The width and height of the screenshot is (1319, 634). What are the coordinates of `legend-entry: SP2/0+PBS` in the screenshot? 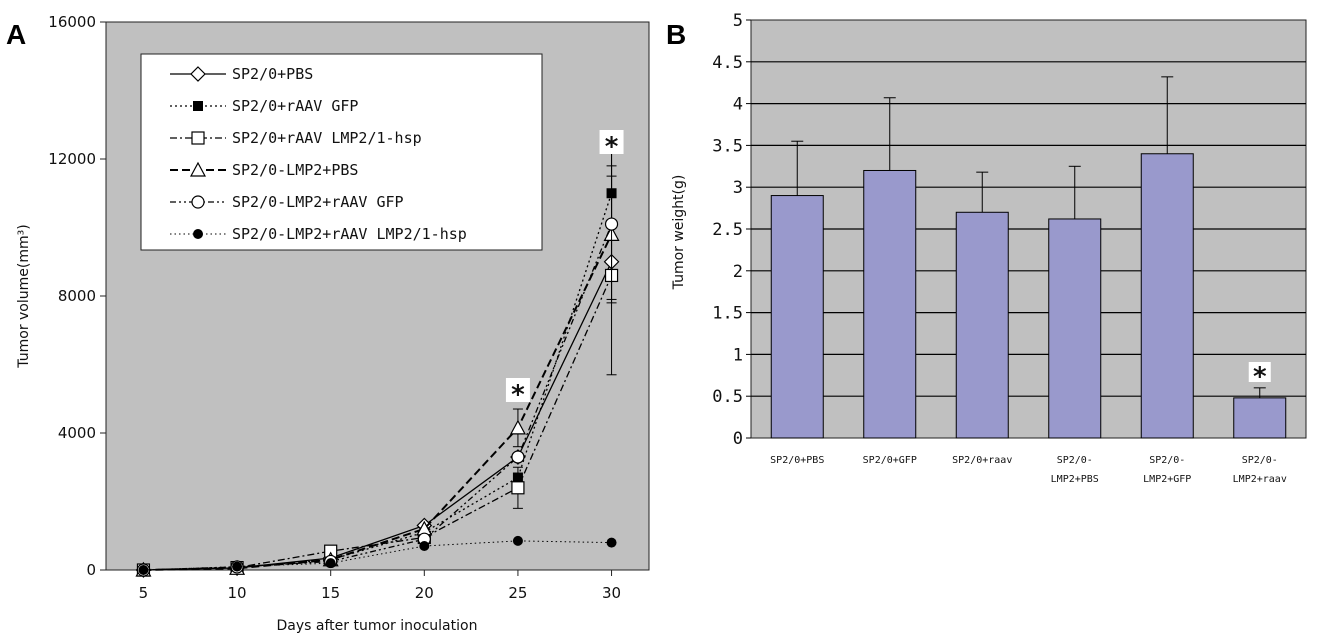 It's located at (272, 74).